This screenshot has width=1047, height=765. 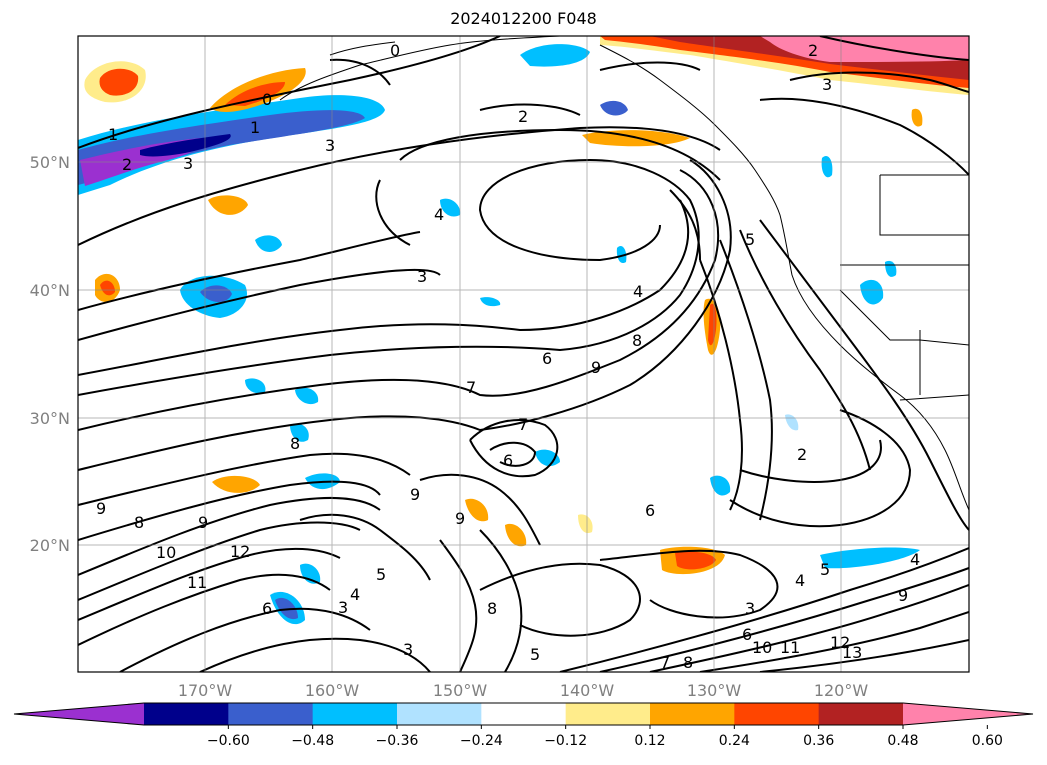 I want to click on colorbar-extend-low, so click(x=79, y=714).